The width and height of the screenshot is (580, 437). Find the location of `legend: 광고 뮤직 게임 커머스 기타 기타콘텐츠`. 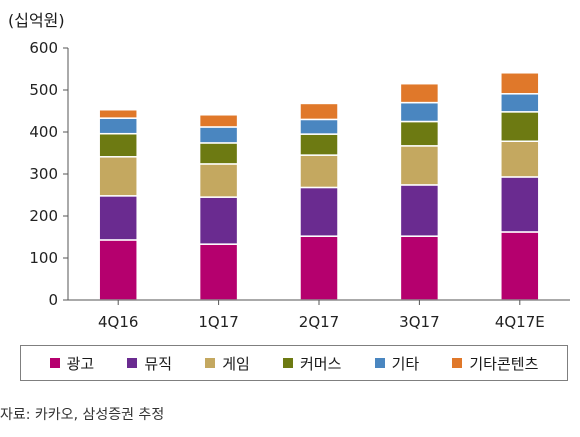

legend: 광고 뮤직 게임 커머스 기타 기타콘텐츠 is located at coordinates (294, 363).